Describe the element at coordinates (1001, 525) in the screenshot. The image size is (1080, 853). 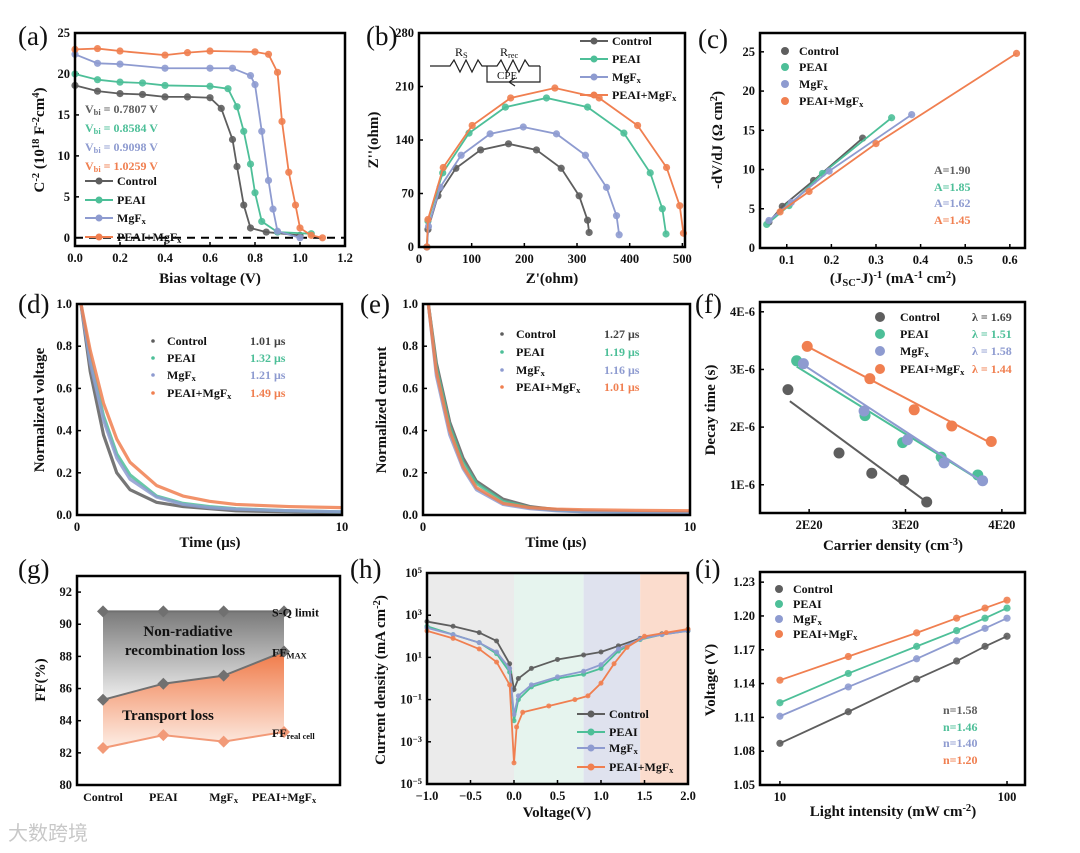
I see `x-tick-label: 4E20` at that location.